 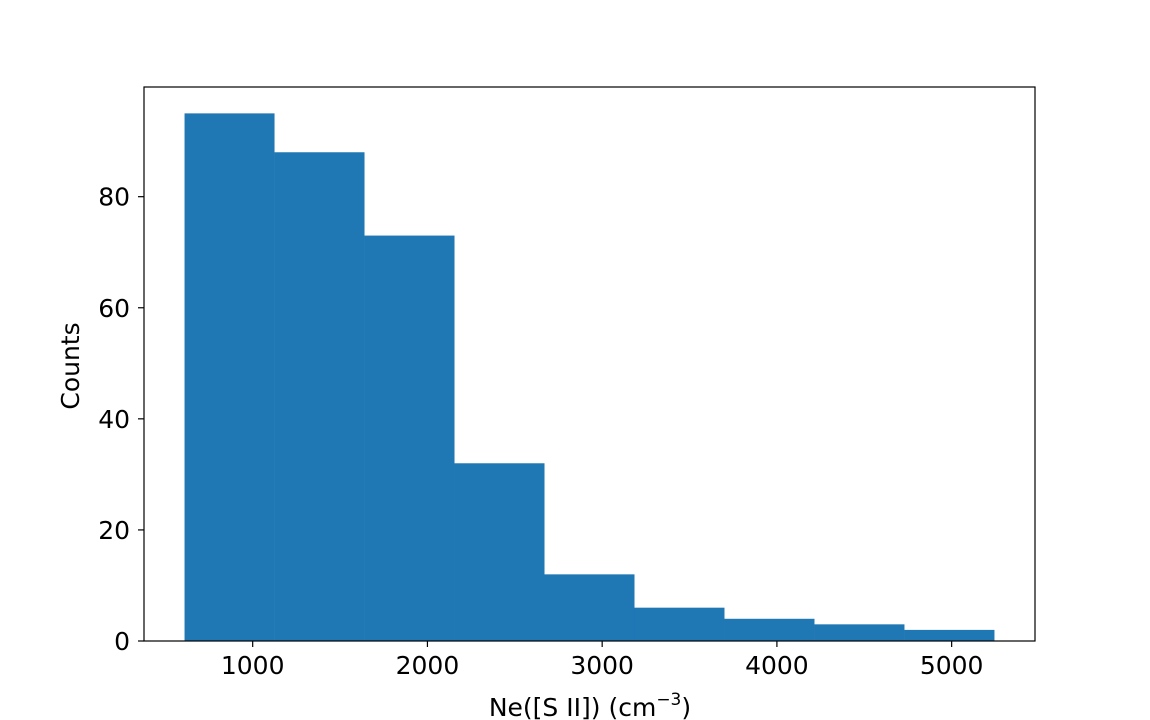 I want to click on y-tick-label: 80, so click(x=114, y=197).